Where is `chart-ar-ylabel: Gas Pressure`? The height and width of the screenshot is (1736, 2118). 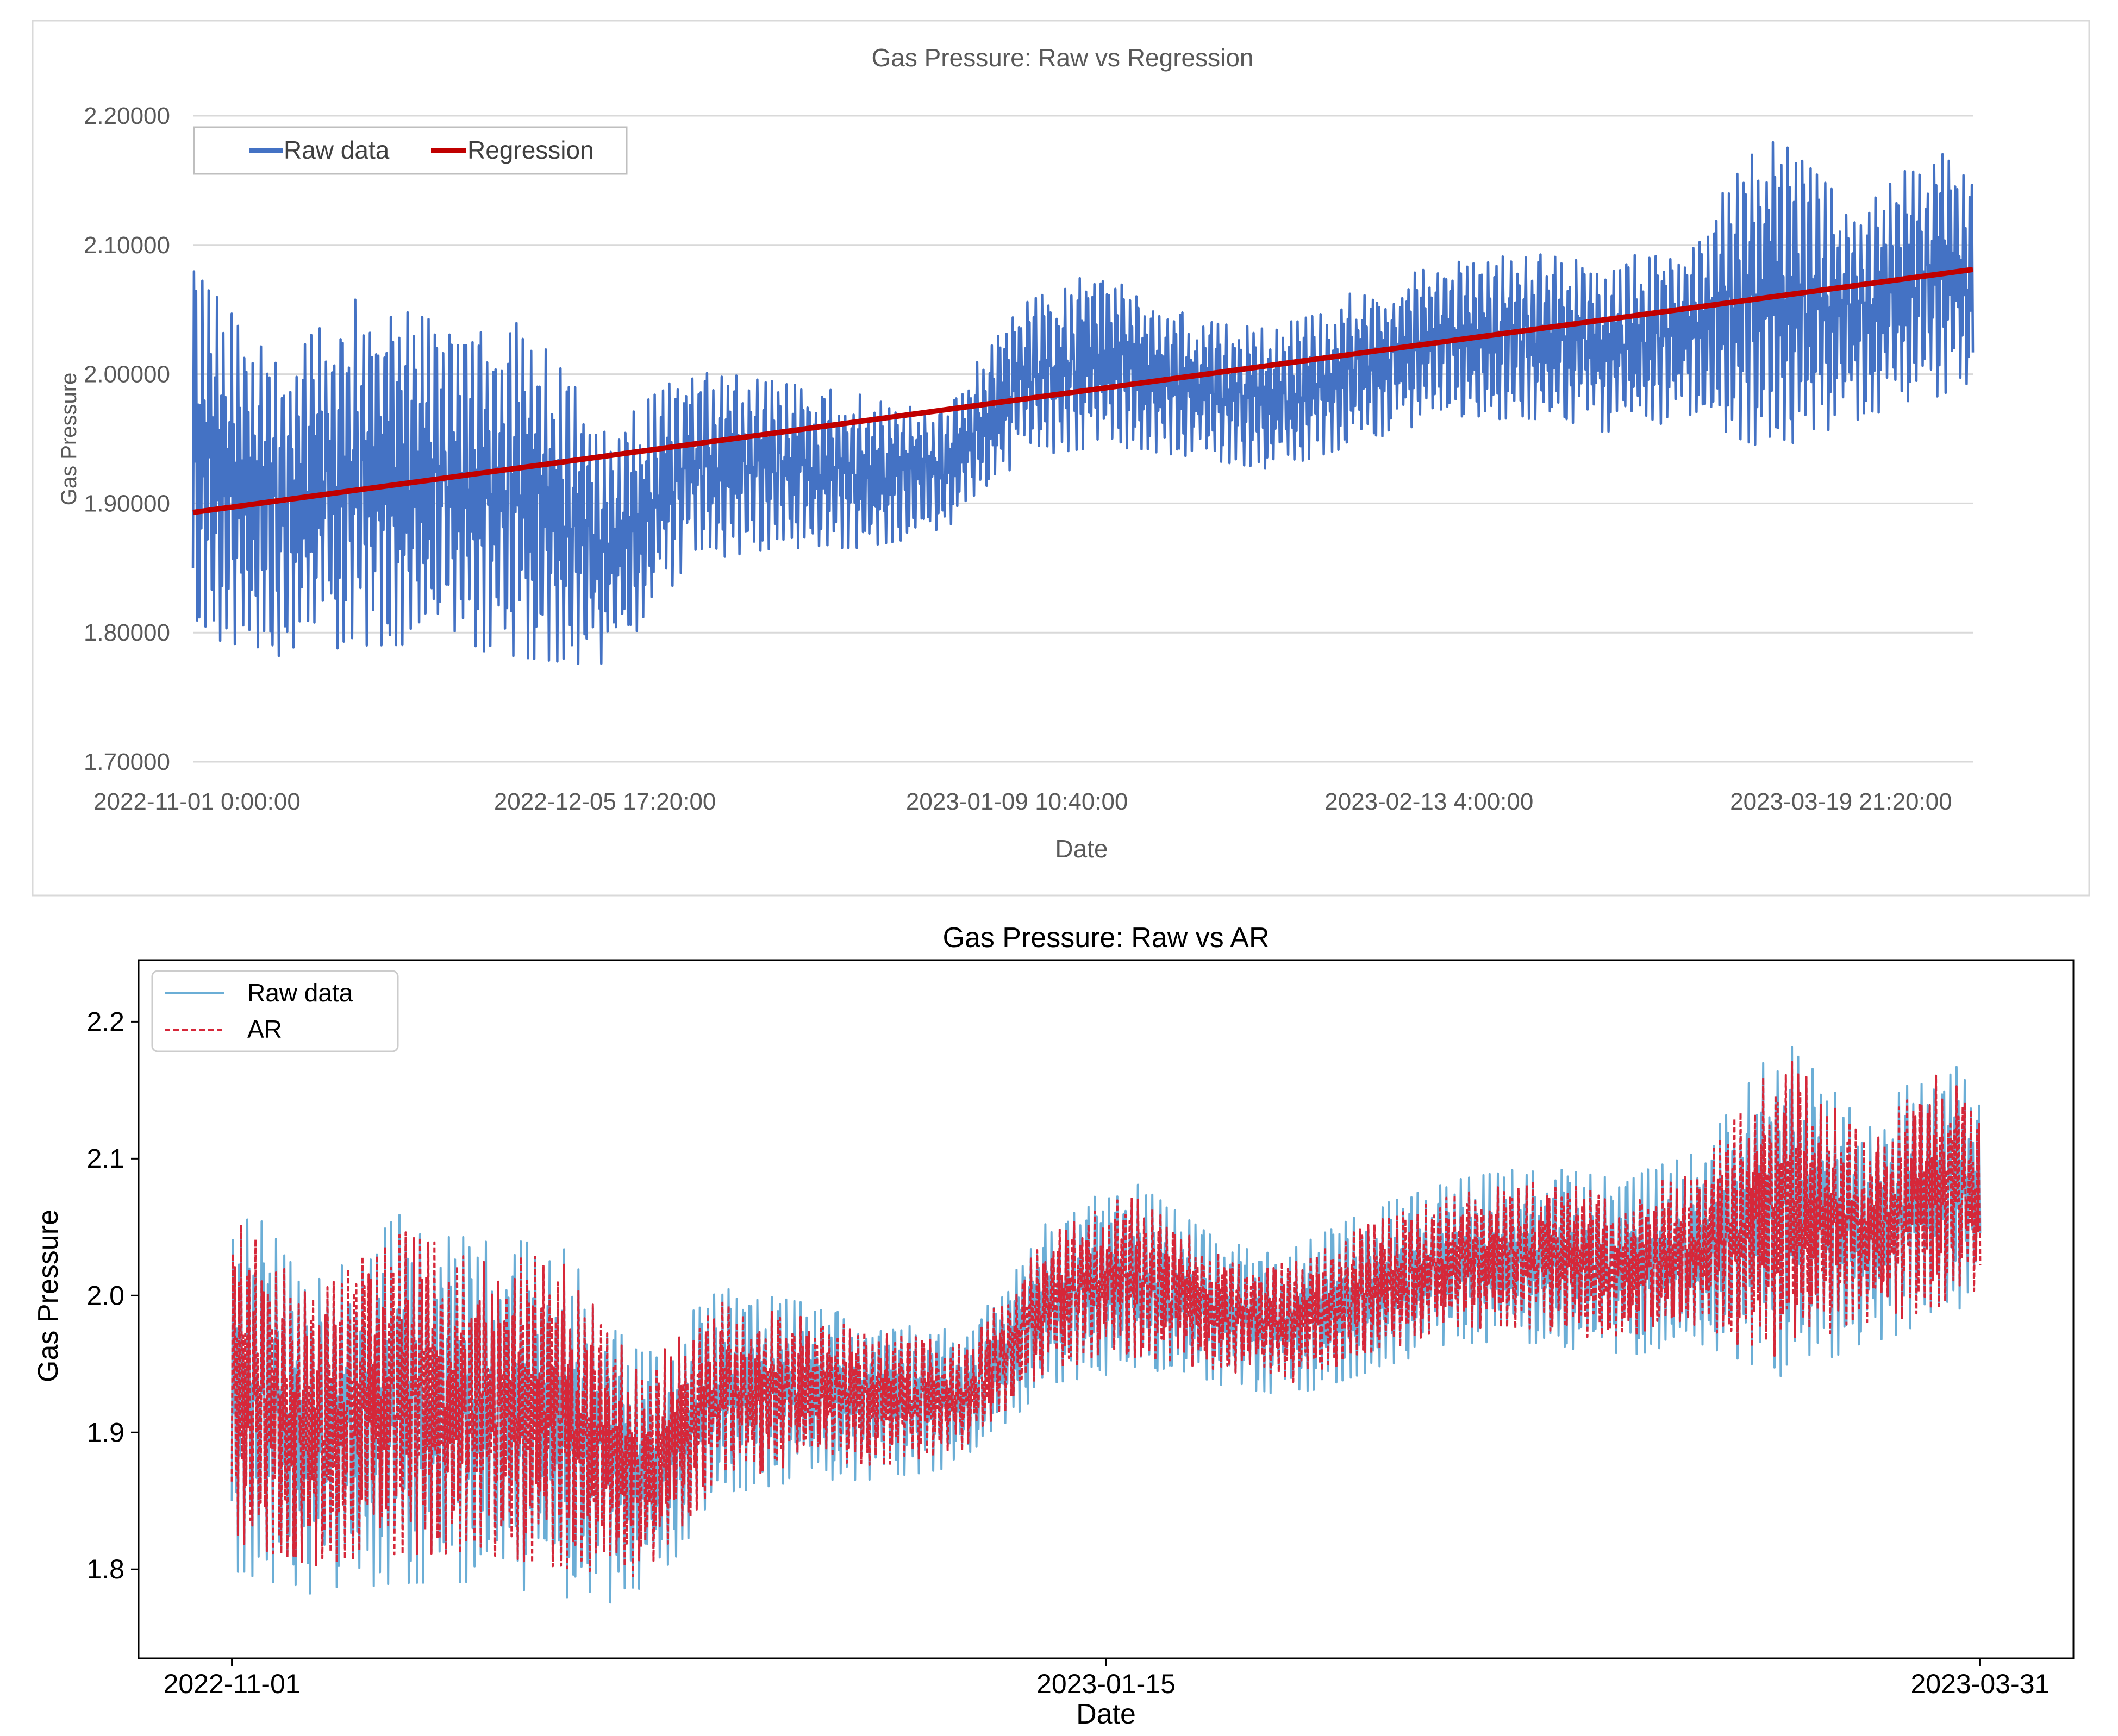 chart-ar-ylabel: Gas Pressure is located at coordinates (48, 1295).